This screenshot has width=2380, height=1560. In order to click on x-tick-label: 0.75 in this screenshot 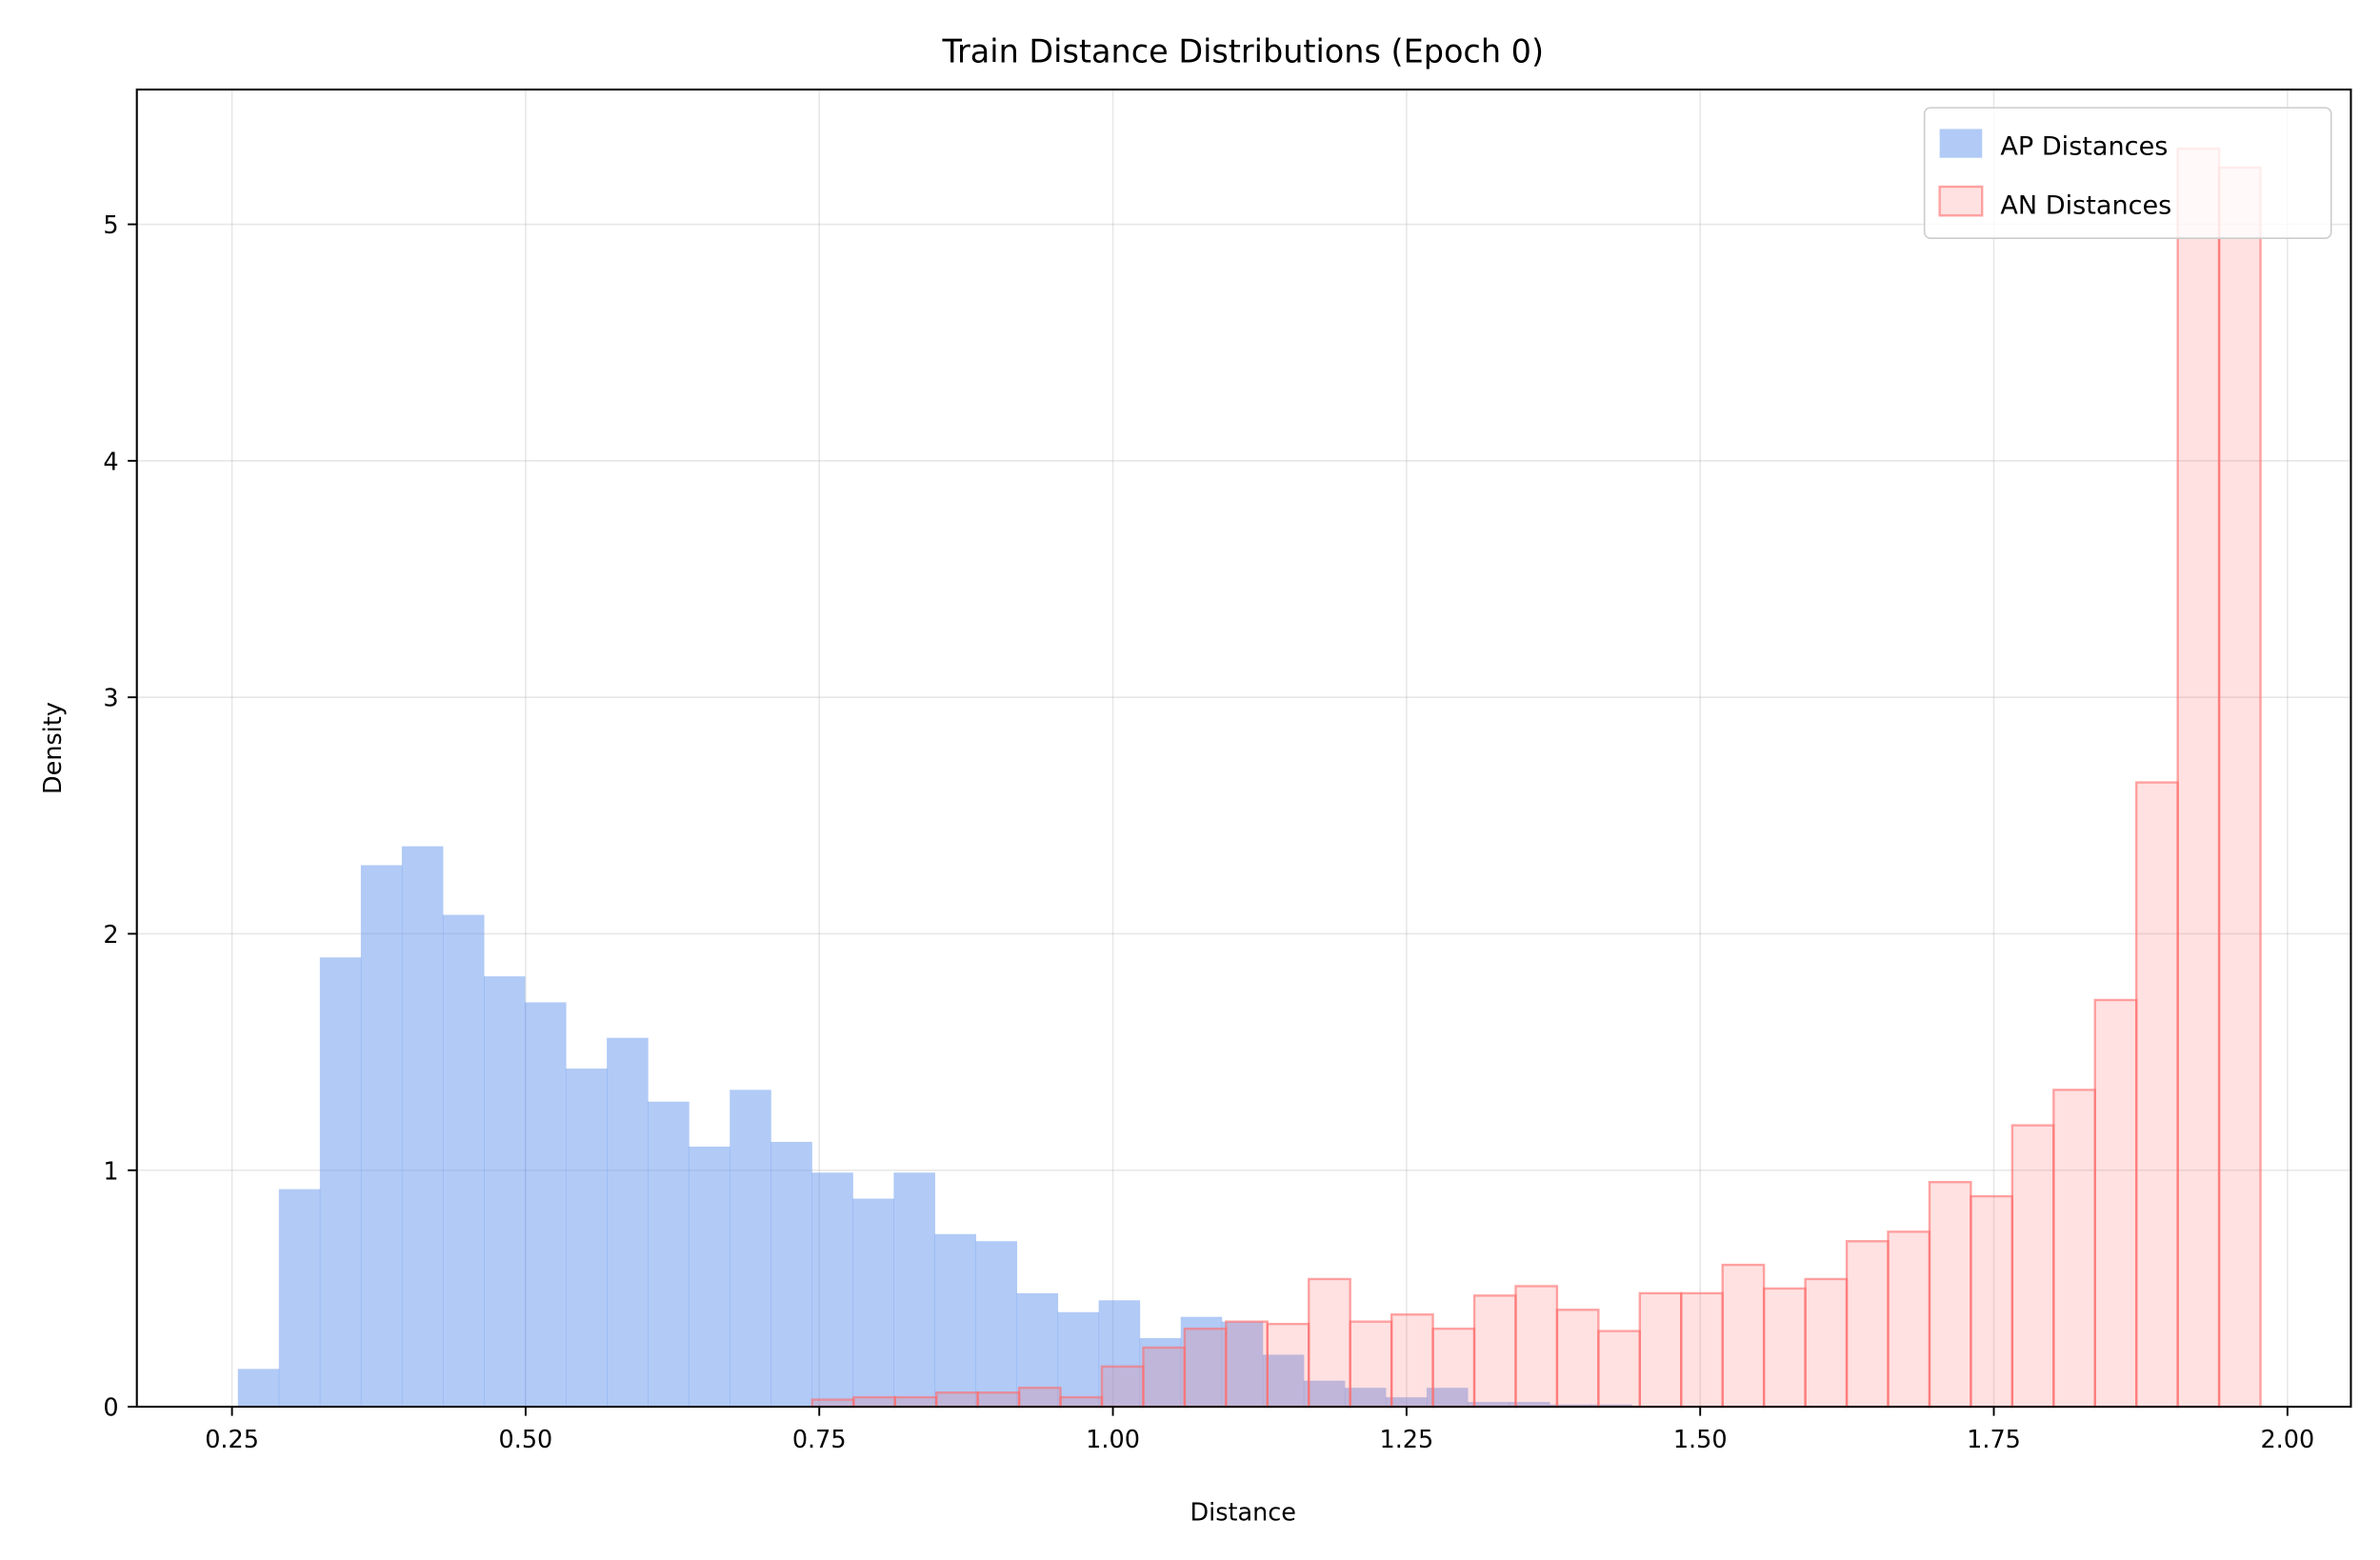, I will do `click(819, 1440)`.